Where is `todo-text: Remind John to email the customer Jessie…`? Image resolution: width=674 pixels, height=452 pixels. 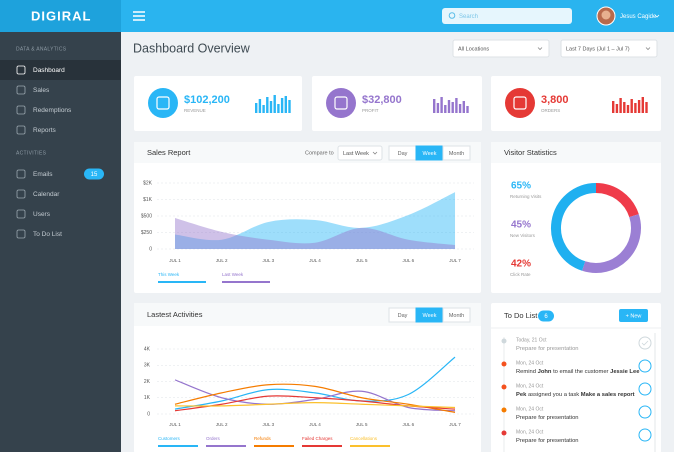
todo-text: Remind John to email the customer Jessie… is located at coordinates (578, 372).